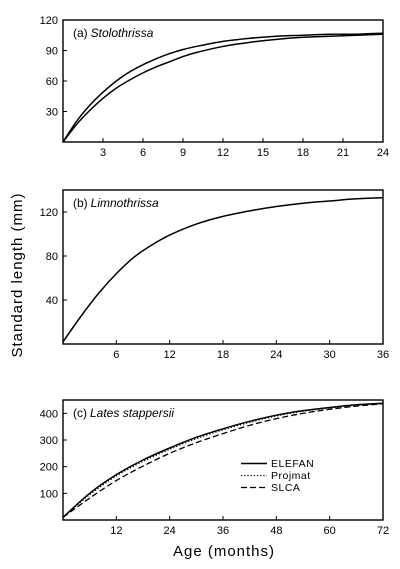 Image resolution: width=400 pixels, height=569 pixels. What do you see at coordinates (49, 441) in the screenshot?
I see `y-tick-label: 300` at bounding box center [49, 441].